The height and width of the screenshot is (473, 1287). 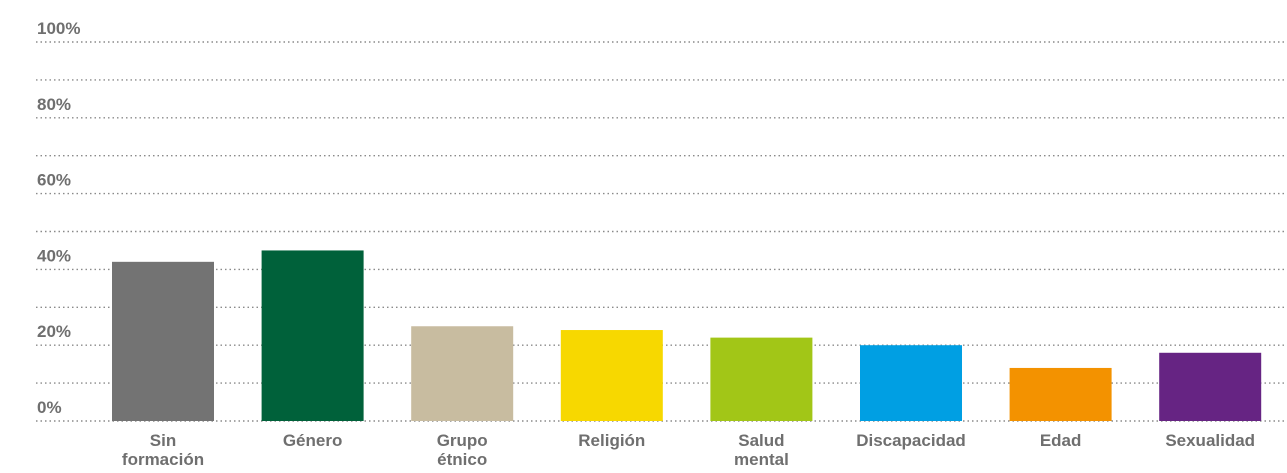 What do you see at coordinates (54, 331) in the screenshot?
I see `y-tick-label: 20%` at bounding box center [54, 331].